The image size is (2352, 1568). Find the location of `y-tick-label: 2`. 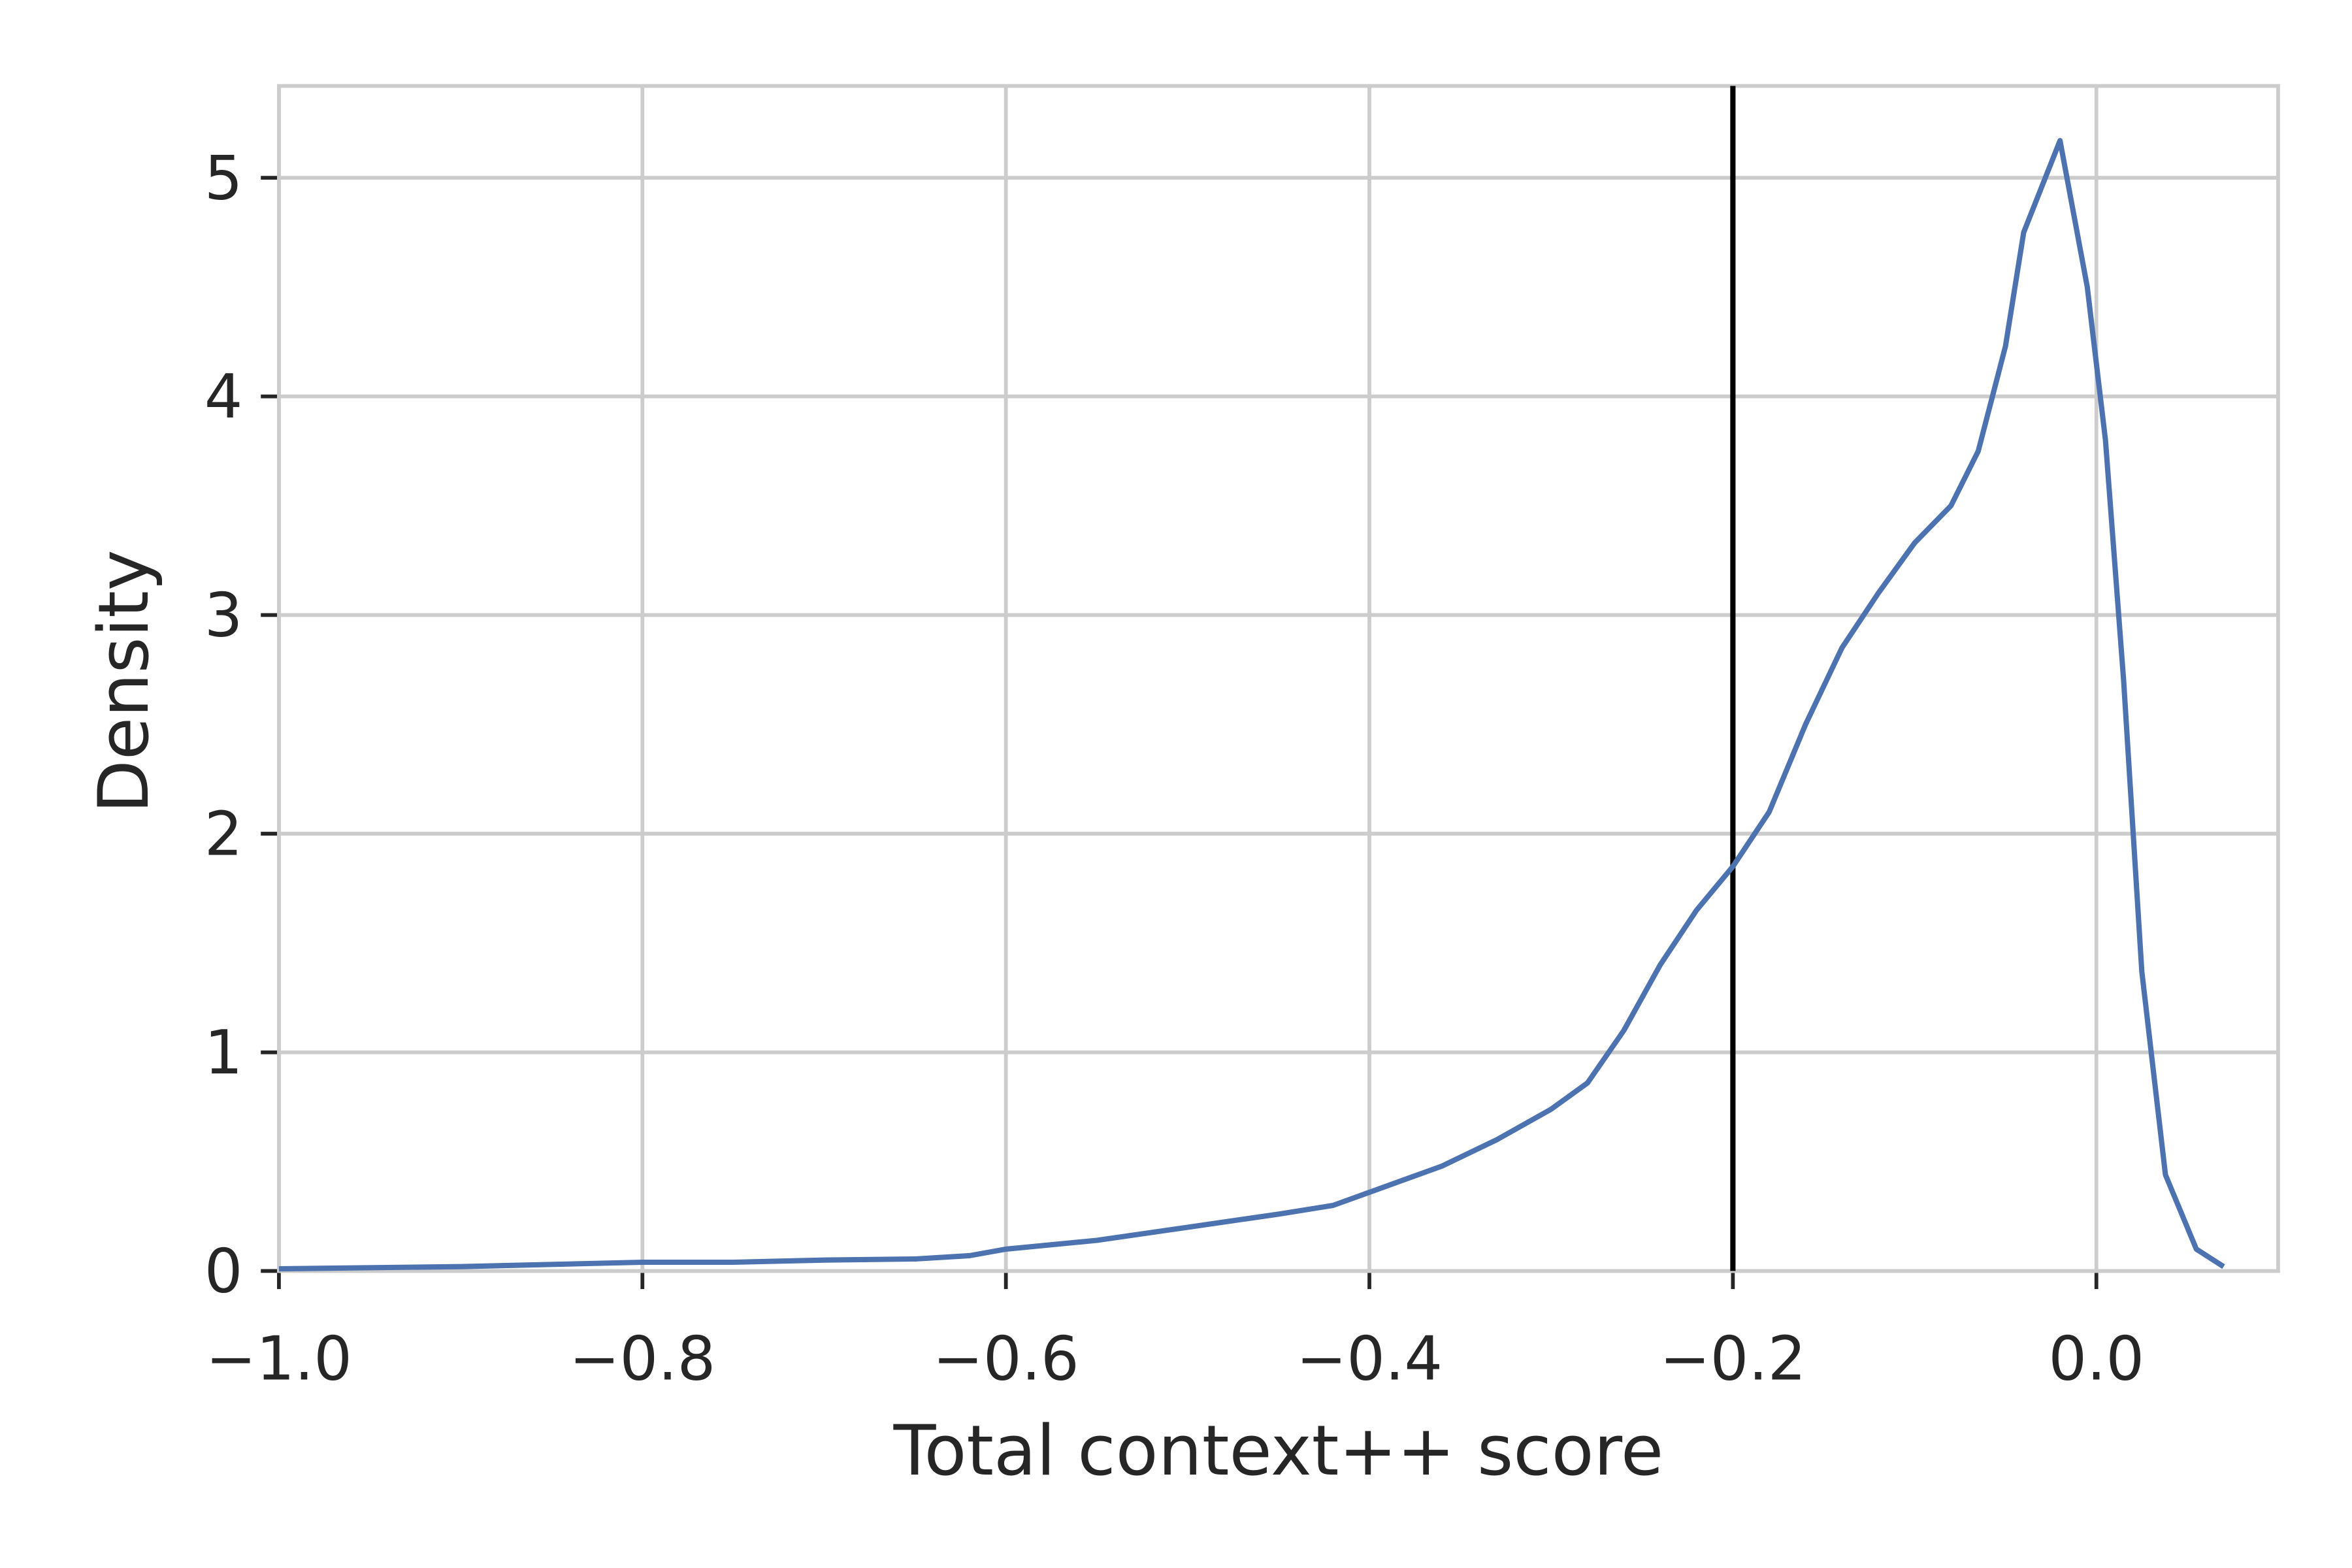

y-tick-label: 2 is located at coordinates (223, 833).